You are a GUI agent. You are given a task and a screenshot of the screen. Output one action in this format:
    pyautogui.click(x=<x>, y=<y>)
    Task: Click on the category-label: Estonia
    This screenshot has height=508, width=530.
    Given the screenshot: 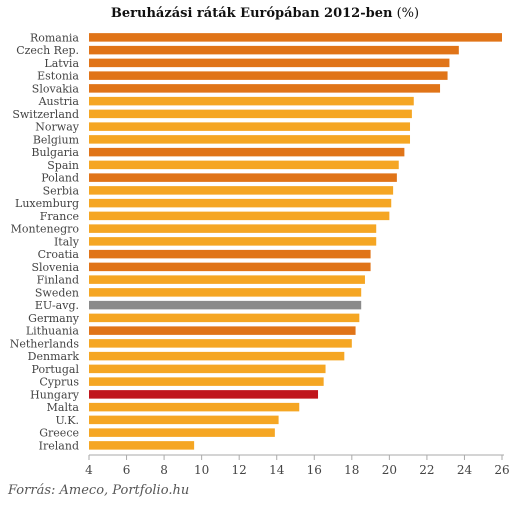 What is the action you would take?
    pyautogui.click(x=58, y=76)
    